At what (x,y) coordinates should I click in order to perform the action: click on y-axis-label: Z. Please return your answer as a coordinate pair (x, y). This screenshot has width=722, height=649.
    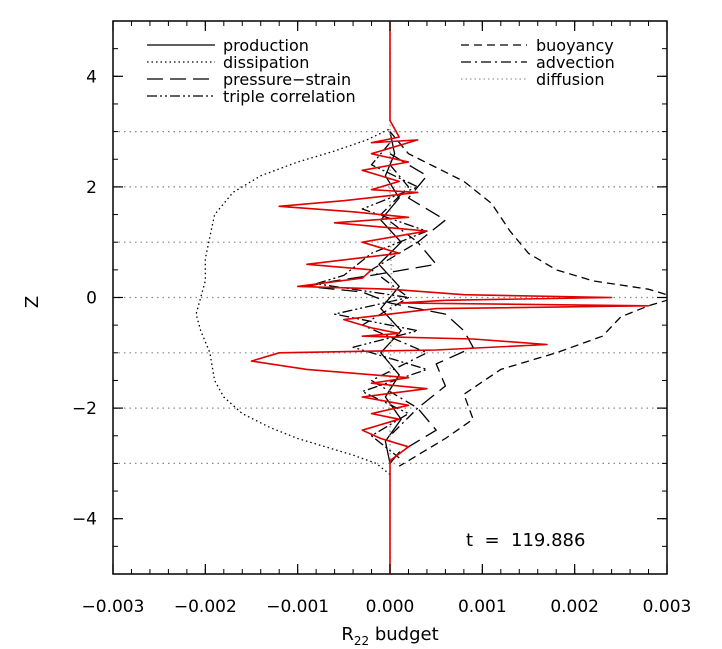
    Looking at the image, I should click on (32, 302).